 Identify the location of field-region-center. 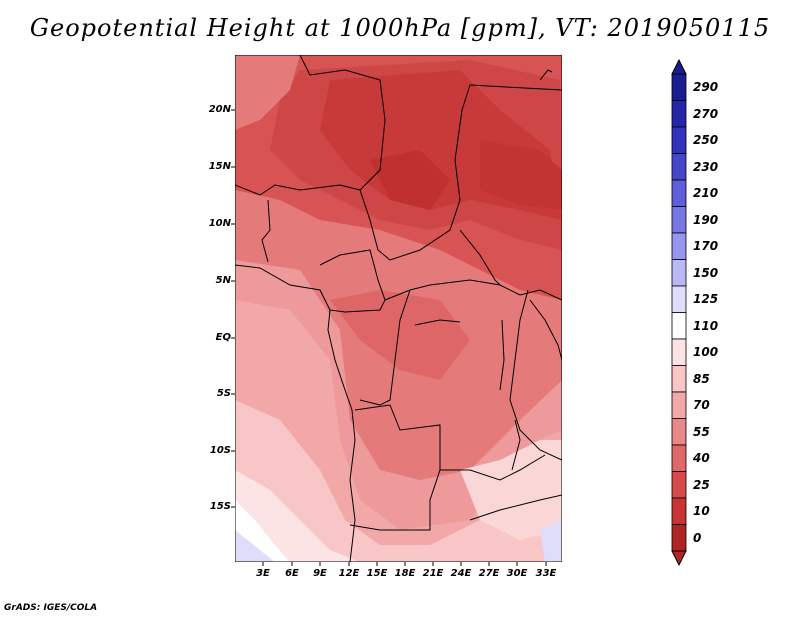
(400, 335).